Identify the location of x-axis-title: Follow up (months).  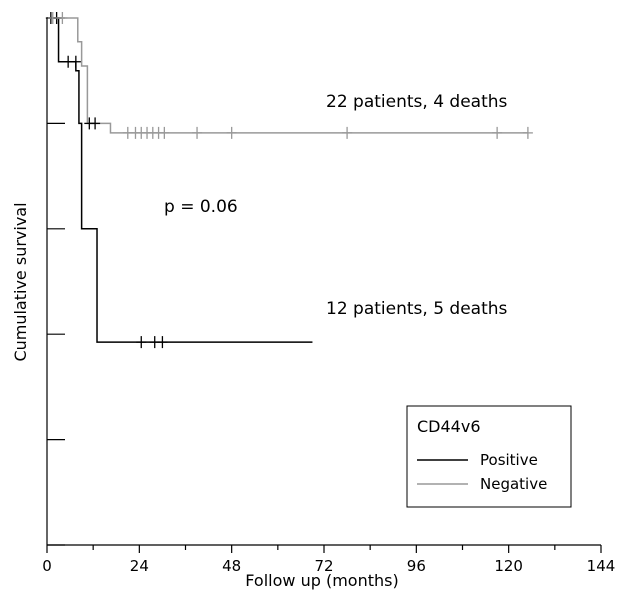
(321, 580).